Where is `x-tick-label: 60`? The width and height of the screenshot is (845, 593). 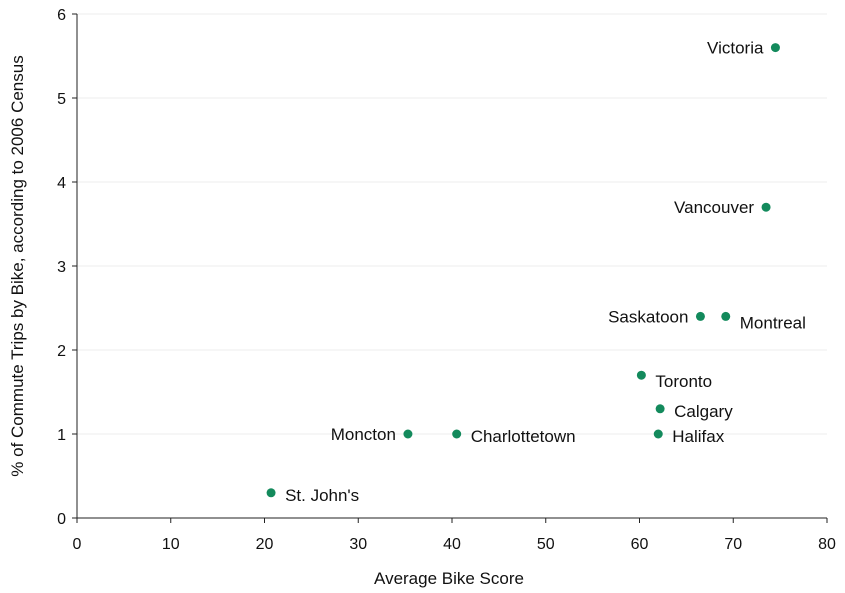
x-tick-label: 60 is located at coordinates (640, 544).